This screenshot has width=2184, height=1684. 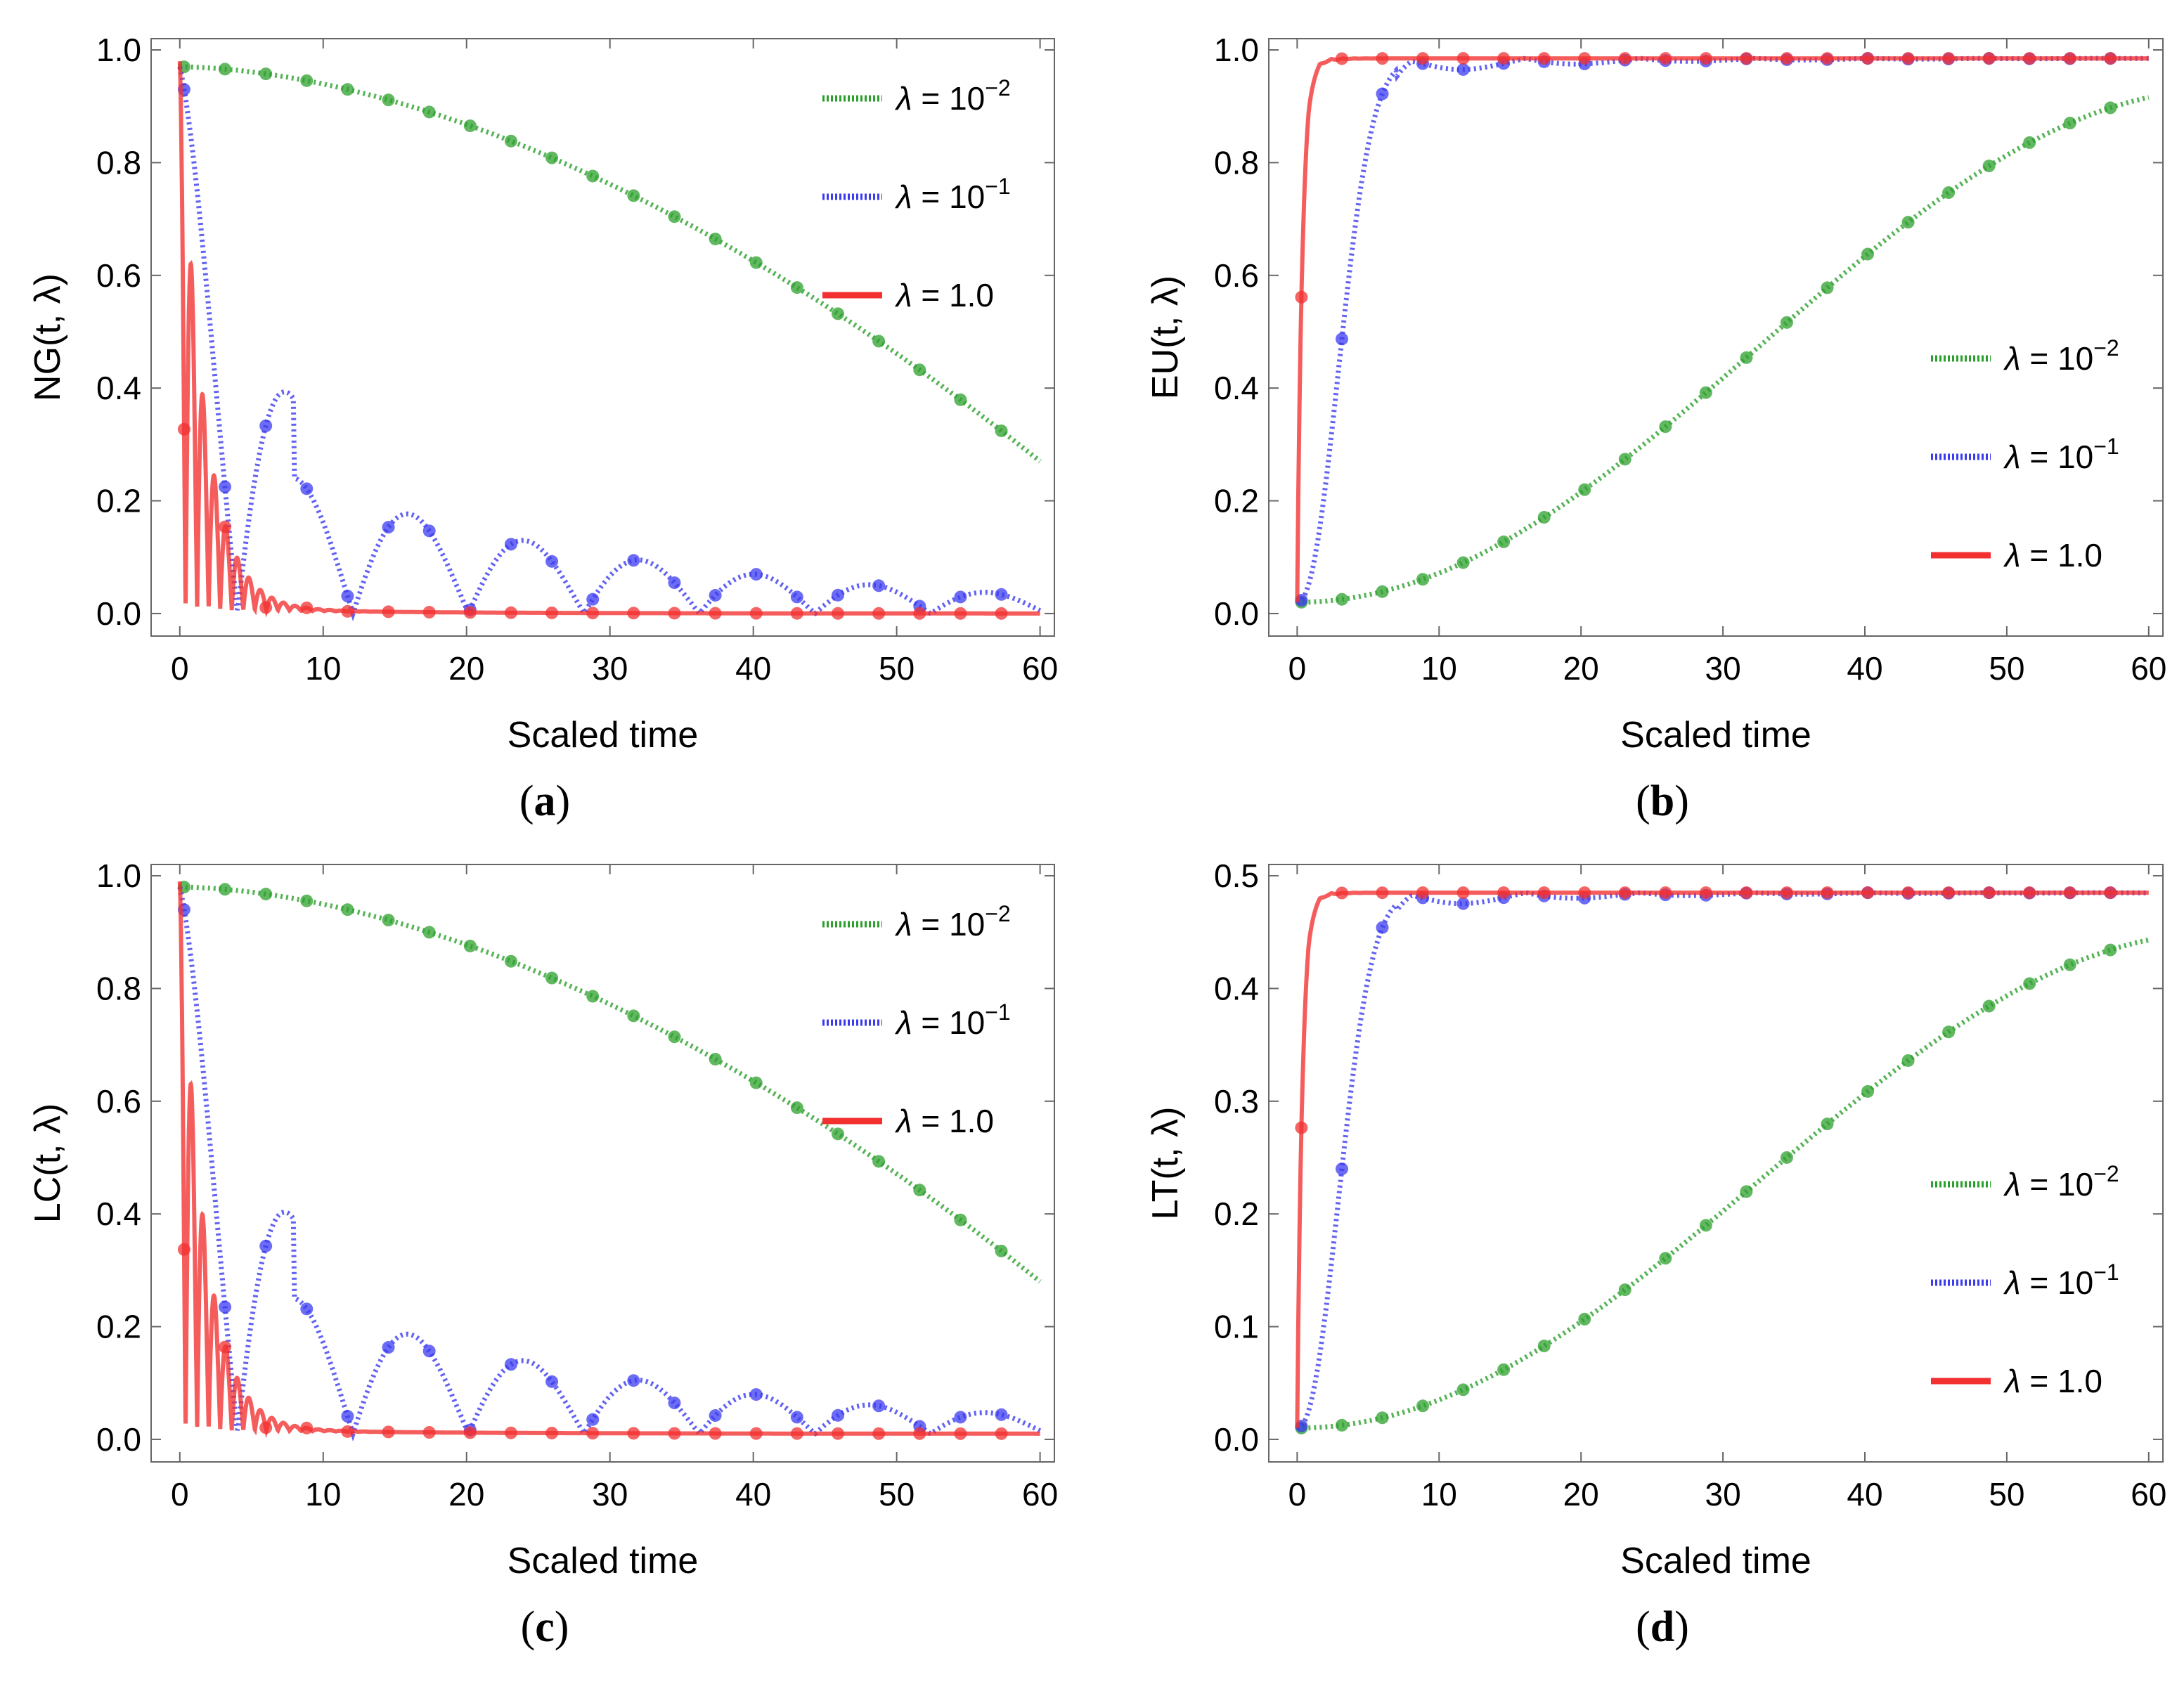 I want to click on y-tick-label: 0.1, so click(x=1236, y=1327).